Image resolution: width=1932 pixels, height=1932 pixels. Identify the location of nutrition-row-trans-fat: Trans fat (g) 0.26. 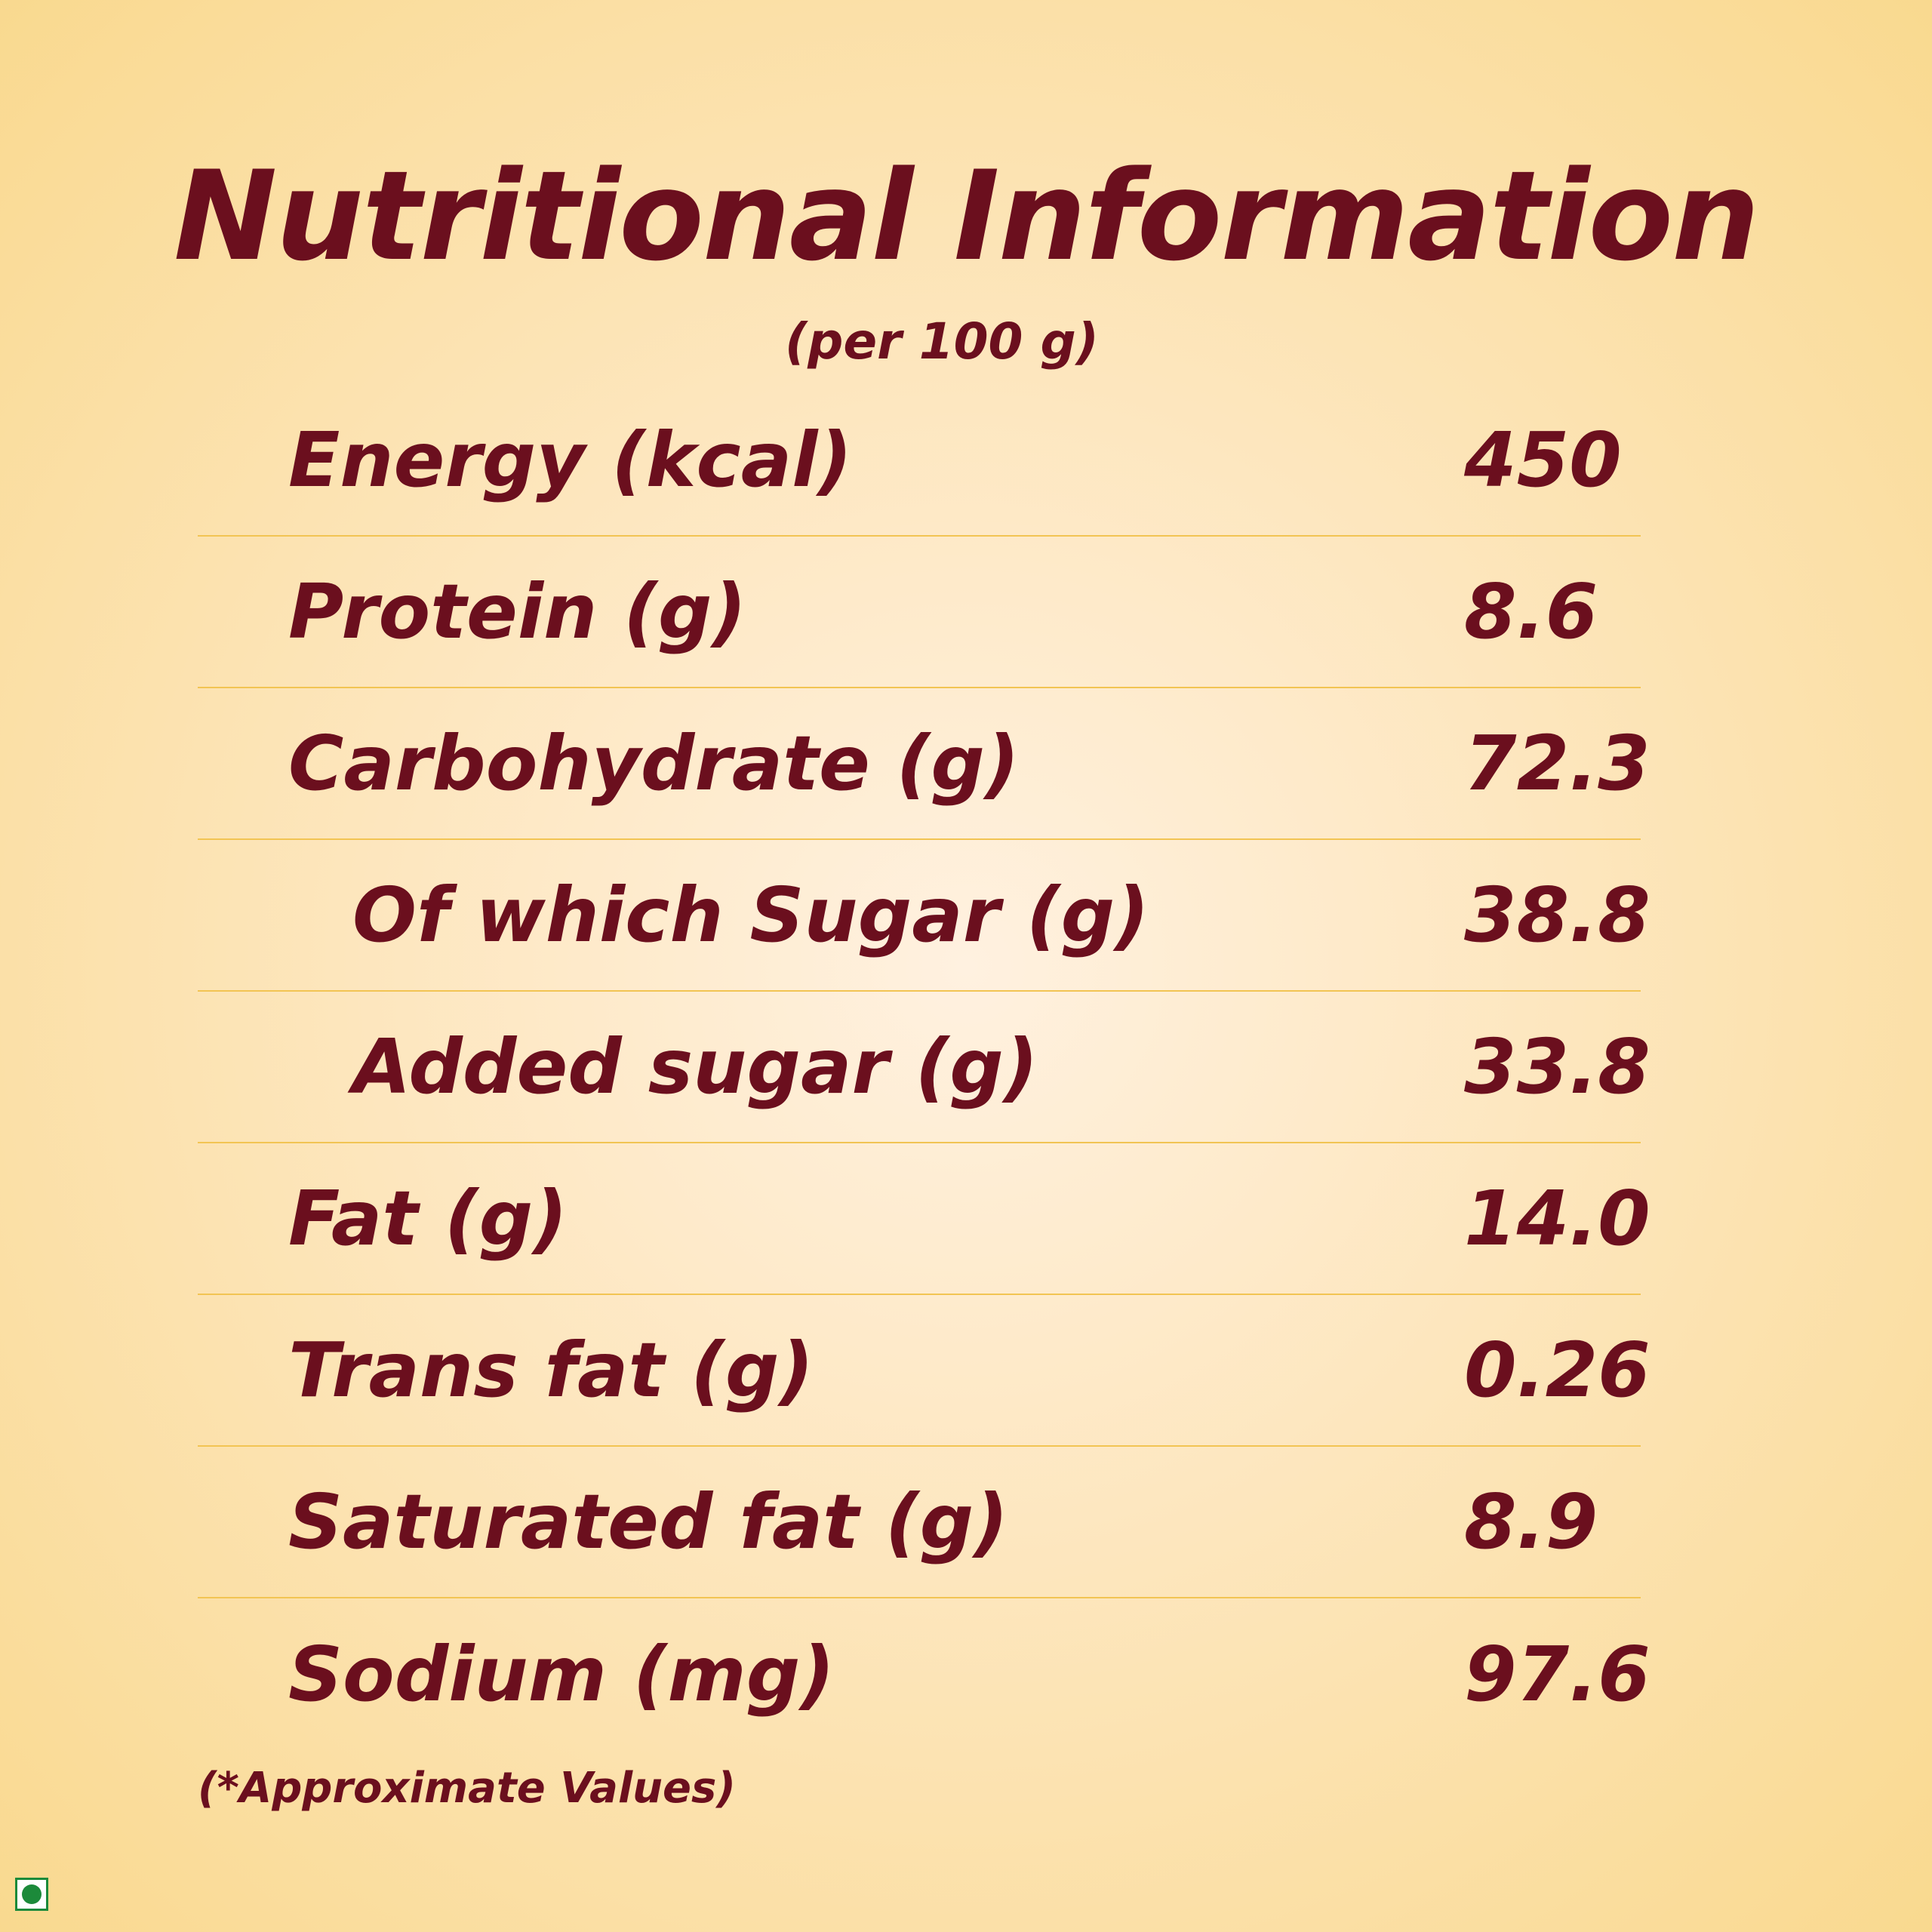
(924, 1371).